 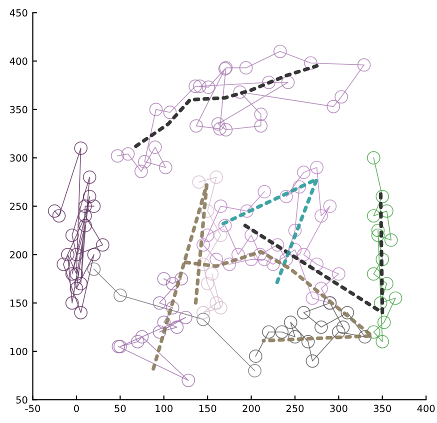 What do you see at coordinates (164, 408) in the screenshot?
I see `x-tick-label: 100` at bounding box center [164, 408].